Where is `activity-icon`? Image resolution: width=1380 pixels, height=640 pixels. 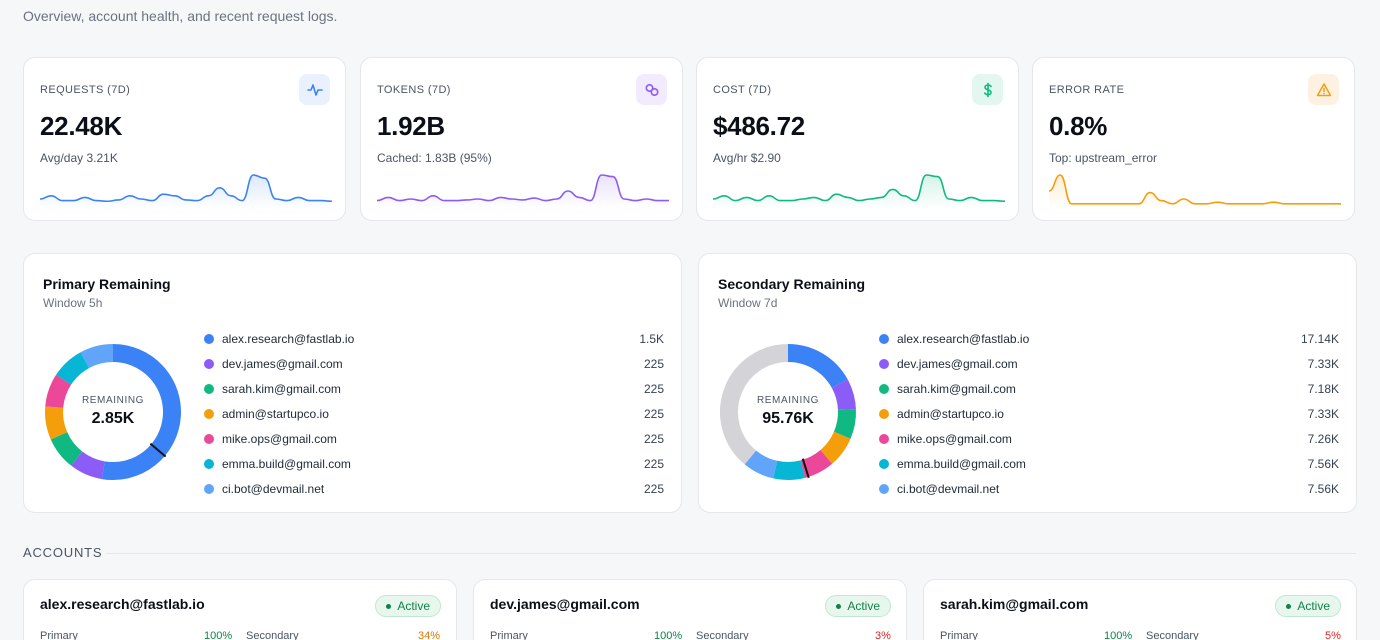
activity-icon is located at coordinates (314, 89).